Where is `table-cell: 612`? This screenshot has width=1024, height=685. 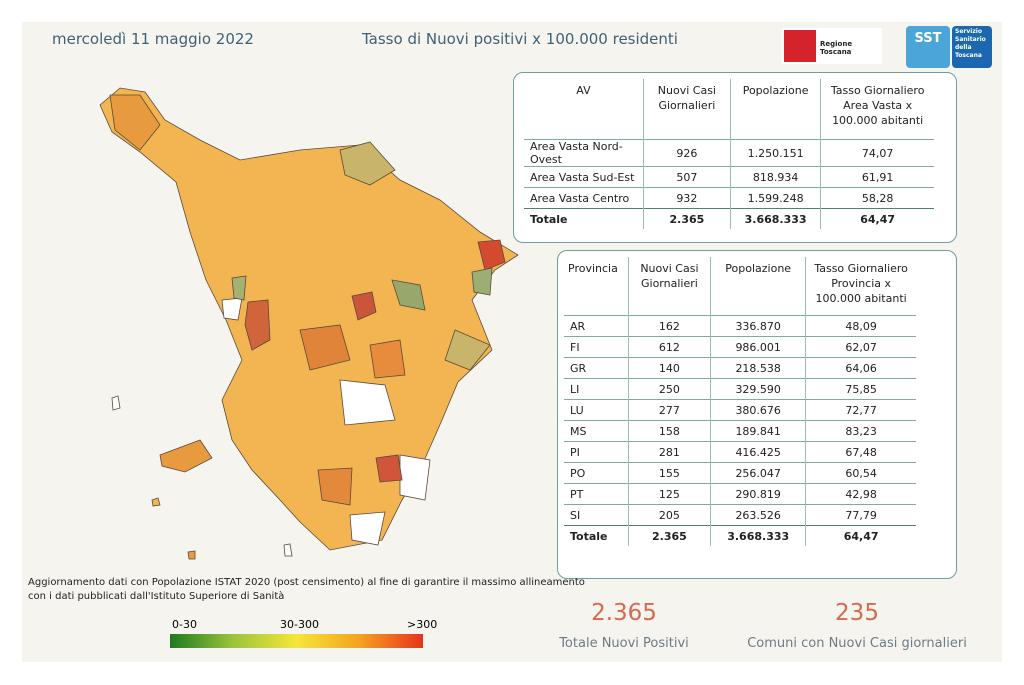
table-cell: 612 is located at coordinates (670, 347).